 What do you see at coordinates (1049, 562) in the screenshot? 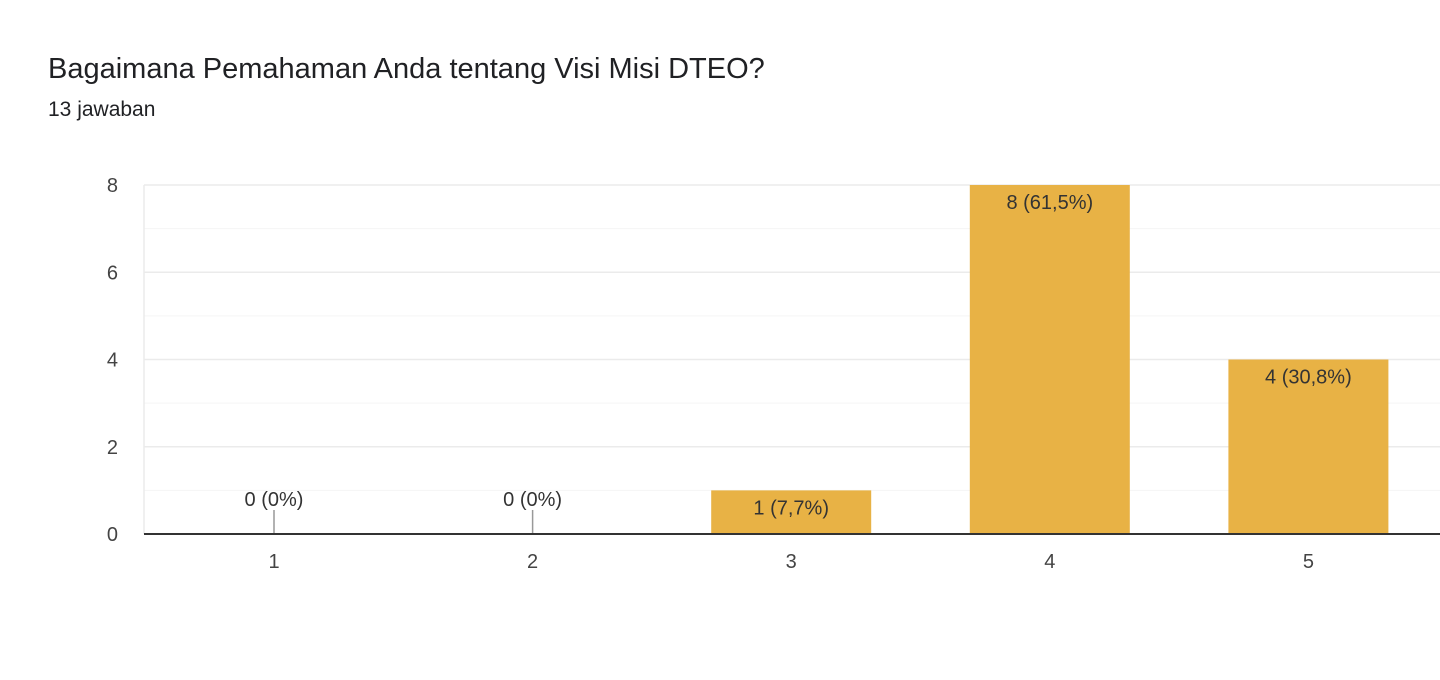
I see `x-tick-label: 4` at bounding box center [1049, 562].